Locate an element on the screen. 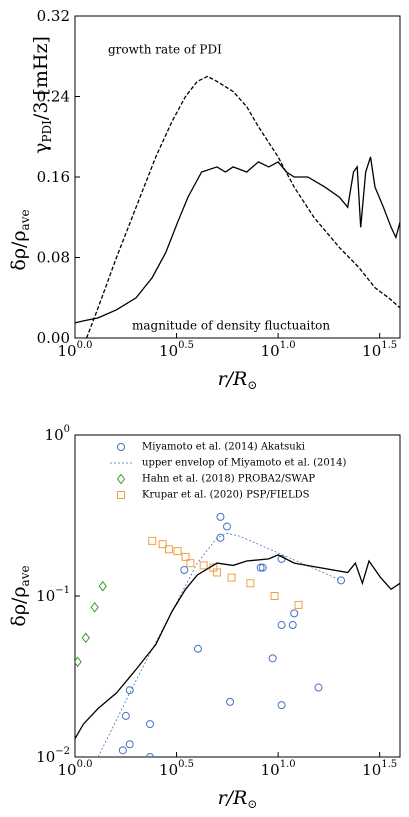  y-label-main: γ is located at coordinates (41, 148).